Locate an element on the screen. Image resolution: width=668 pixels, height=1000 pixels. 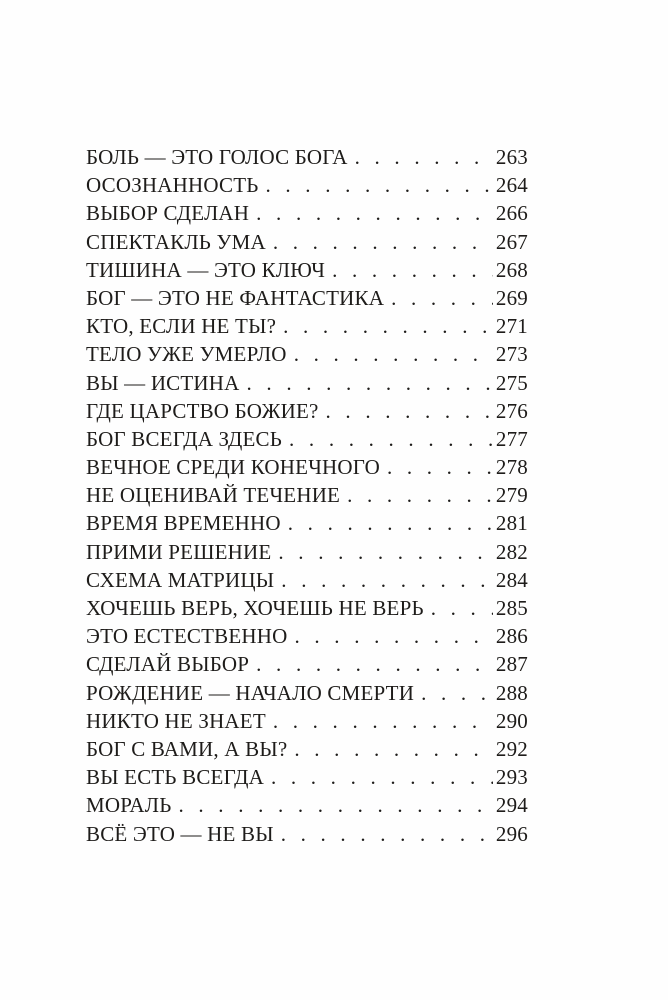
toc-entry-page: 293 is located at coordinates (511, 777).